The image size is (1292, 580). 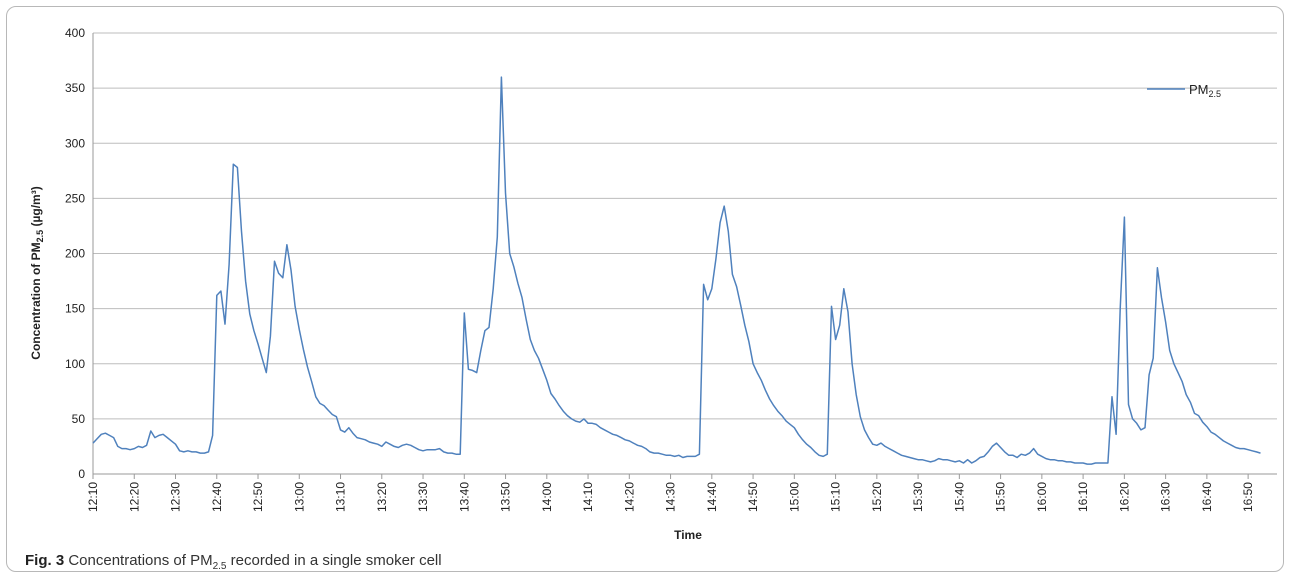 I want to click on x-tick-label: 16:10, so click(x=1083, y=497).